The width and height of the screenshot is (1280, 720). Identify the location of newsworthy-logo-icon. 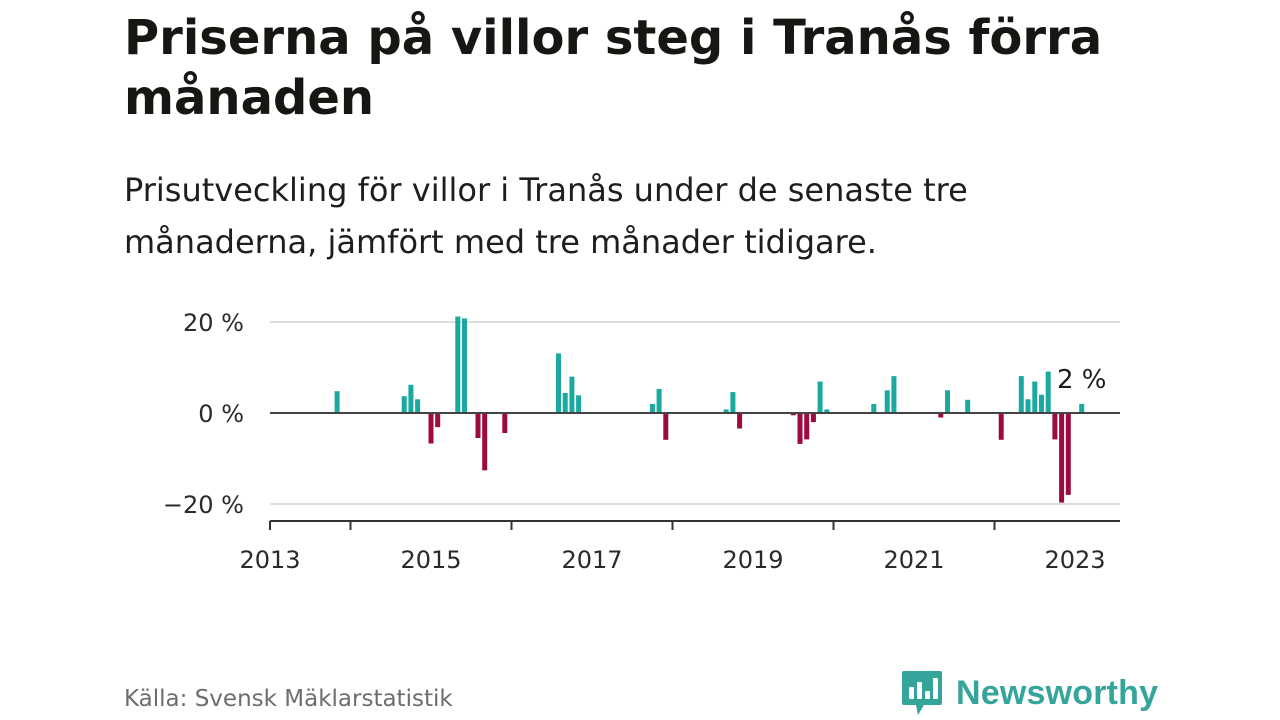
(922, 693).